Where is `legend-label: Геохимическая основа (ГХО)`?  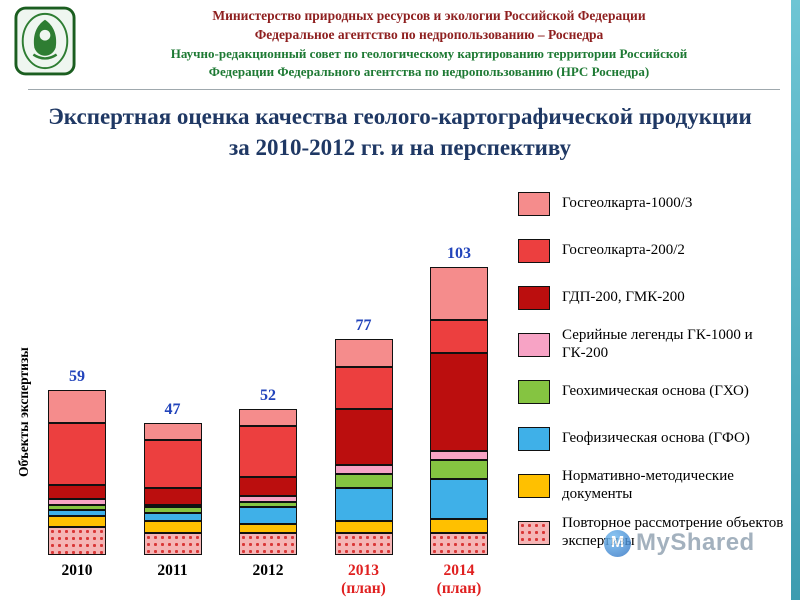
legend-label: Геохимическая основа (ГХО) is located at coordinates (655, 390).